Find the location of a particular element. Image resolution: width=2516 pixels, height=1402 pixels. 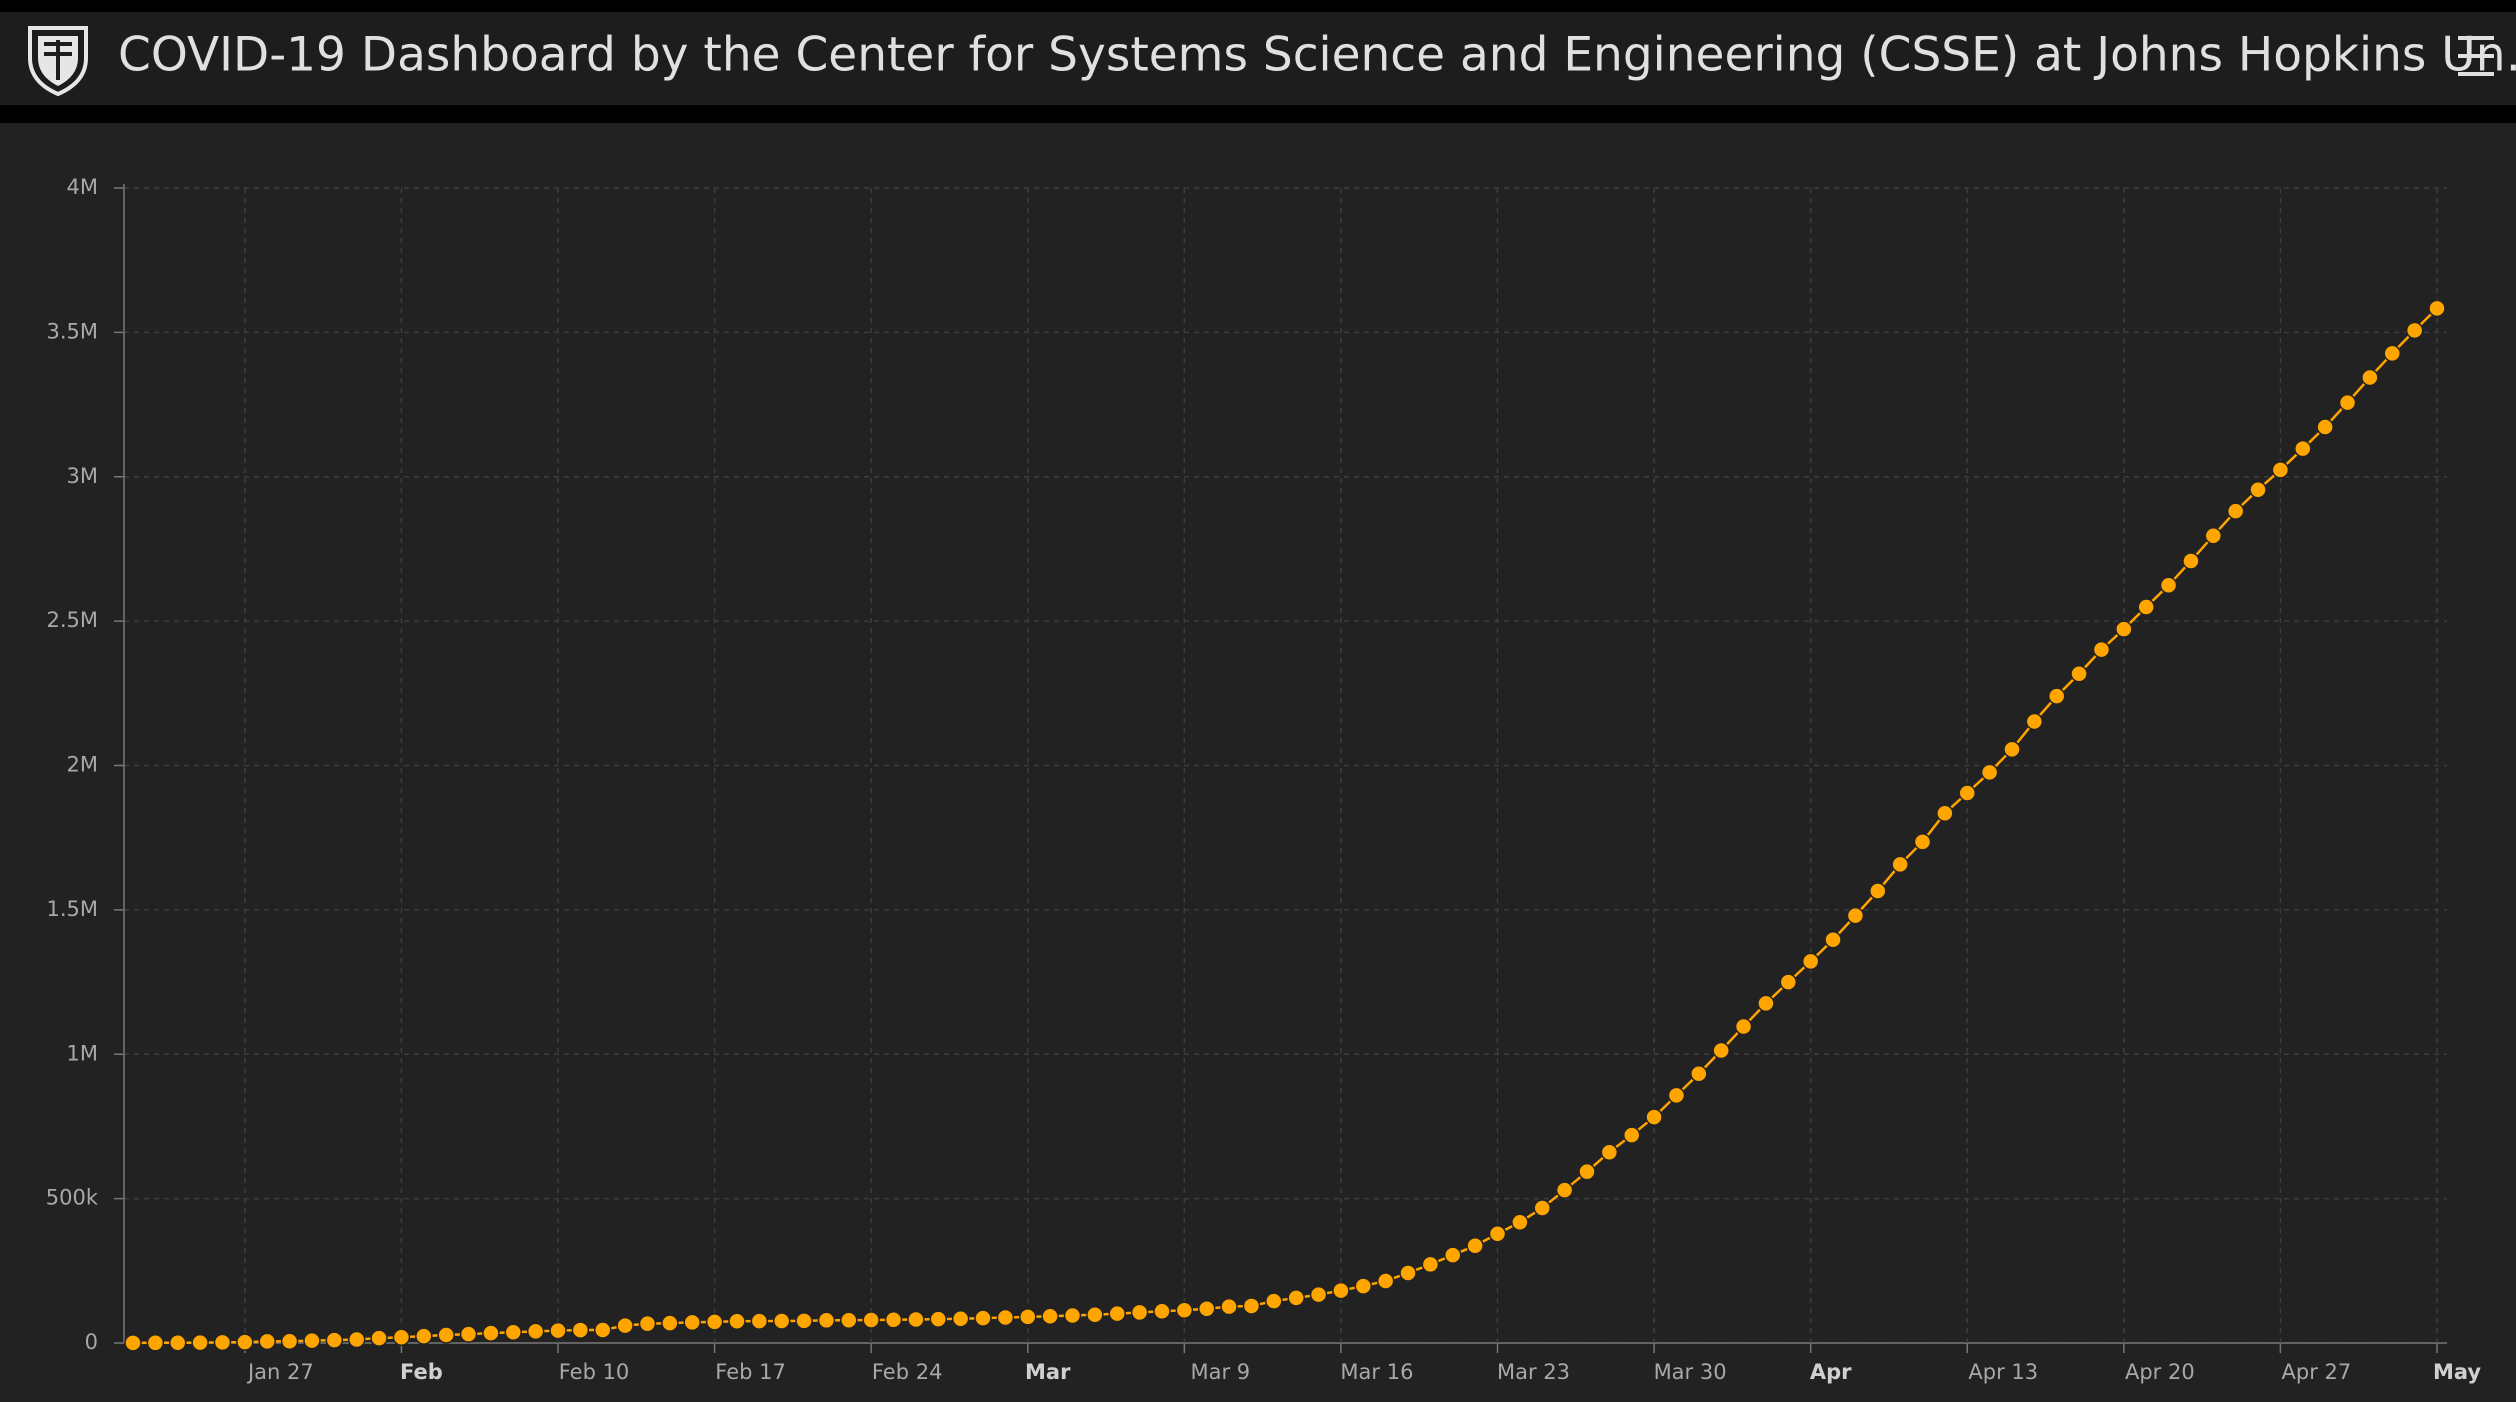

y-tick-label: 500k is located at coordinates (72, 1198).